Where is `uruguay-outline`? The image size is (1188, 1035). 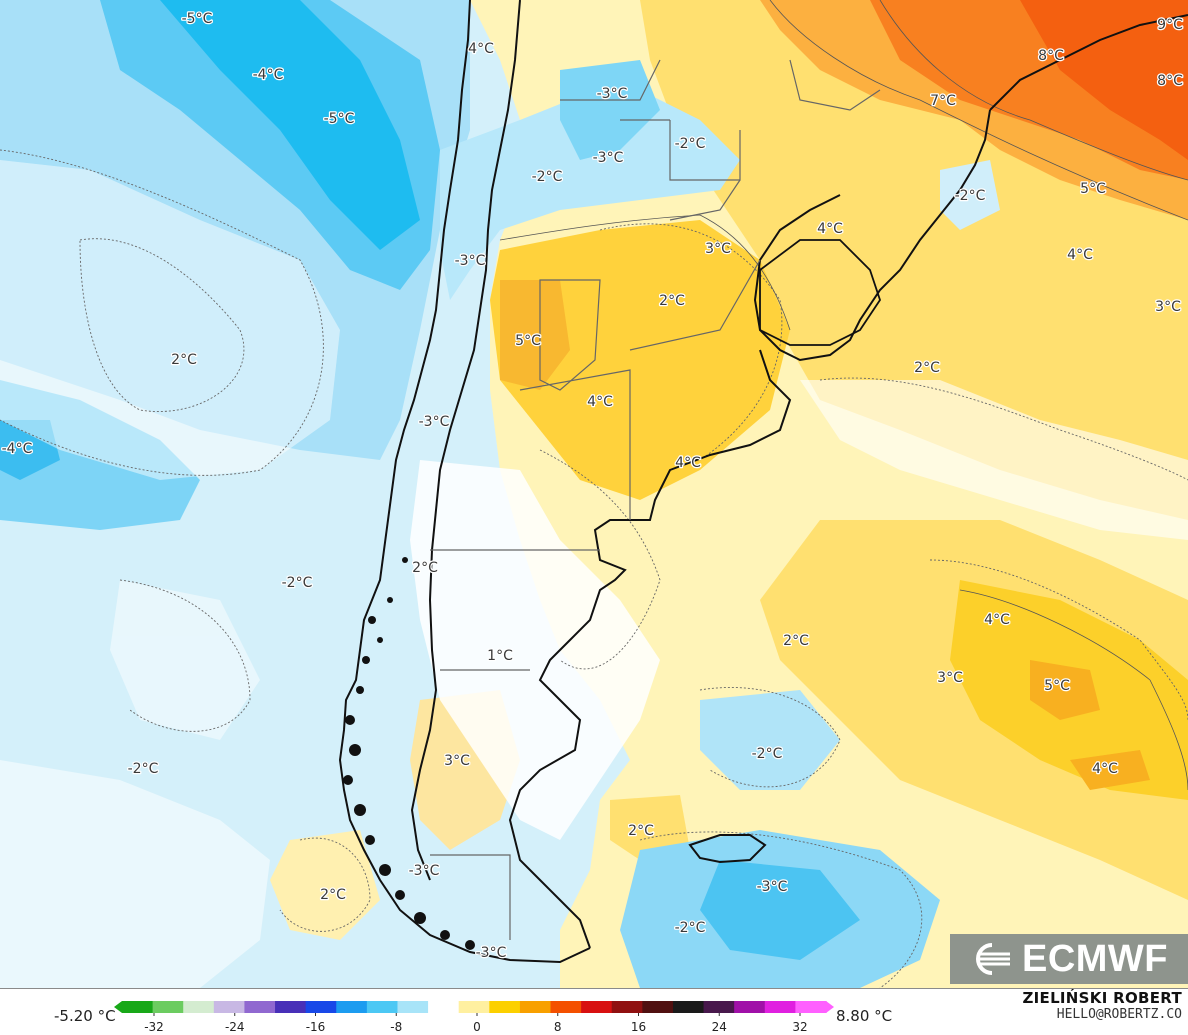
uruguay-outline is located at coordinates (820, 292).